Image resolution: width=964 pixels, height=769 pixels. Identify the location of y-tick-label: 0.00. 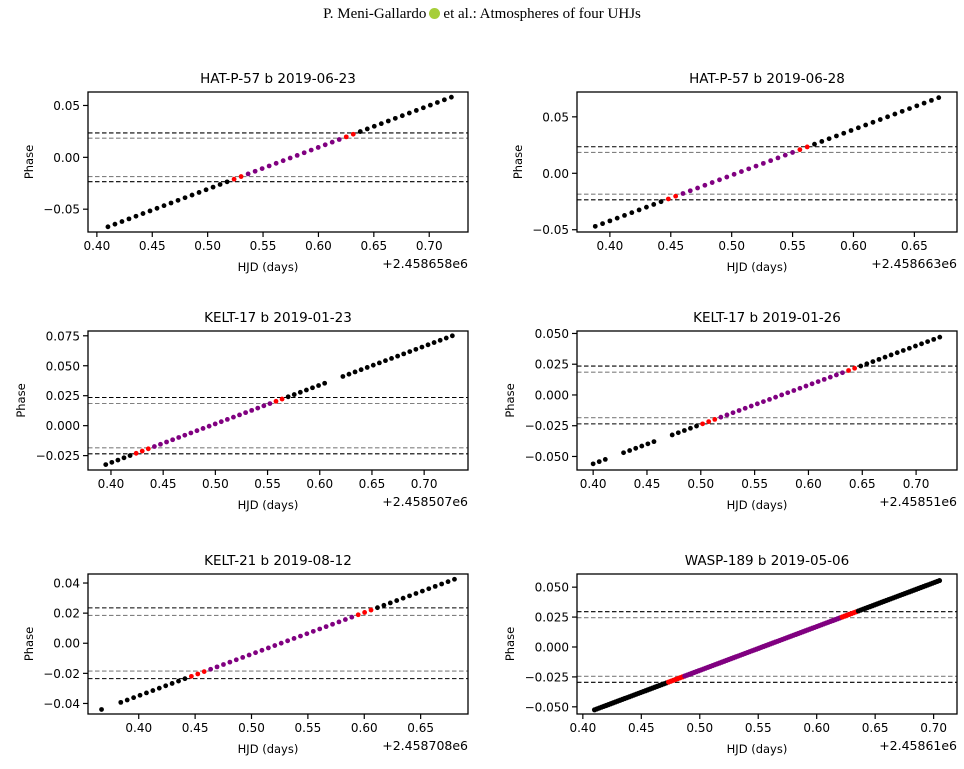
(66, 644).